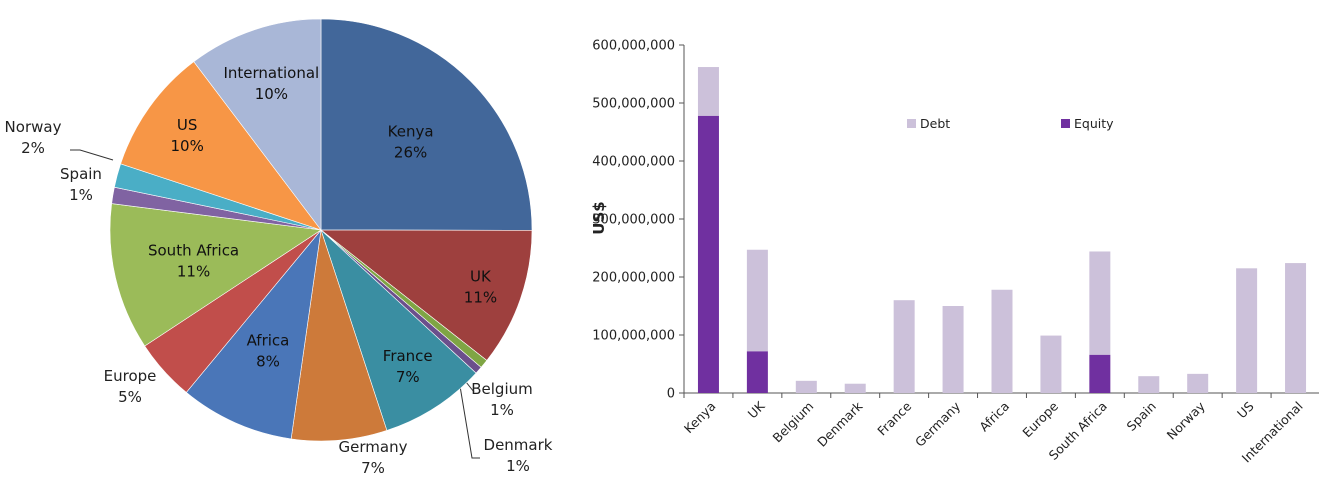 Image resolution: width=1319 pixels, height=483 pixels. What do you see at coordinates (130, 397) in the screenshot?
I see `pie-percent-europe: 5%` at bounding box center [130, 397].